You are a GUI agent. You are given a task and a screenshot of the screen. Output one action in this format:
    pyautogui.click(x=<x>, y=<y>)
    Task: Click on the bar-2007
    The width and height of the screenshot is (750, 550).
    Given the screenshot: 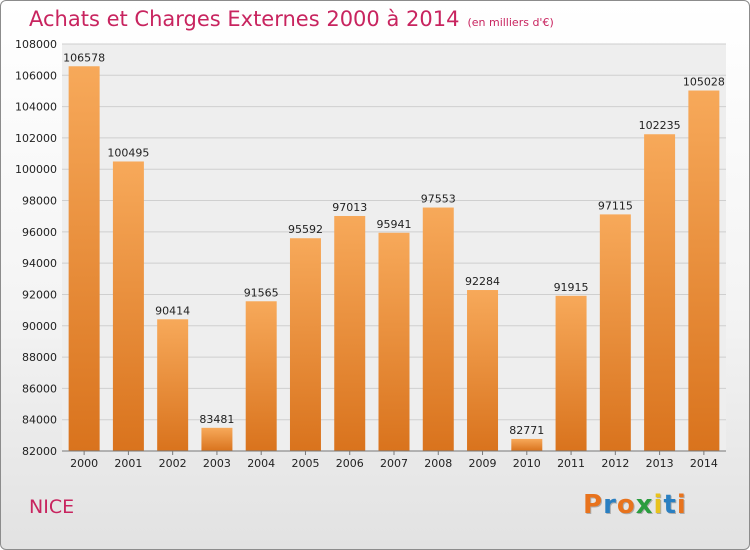 What is the action you would take?
    pyautogui.click(x=394, y=341)
    